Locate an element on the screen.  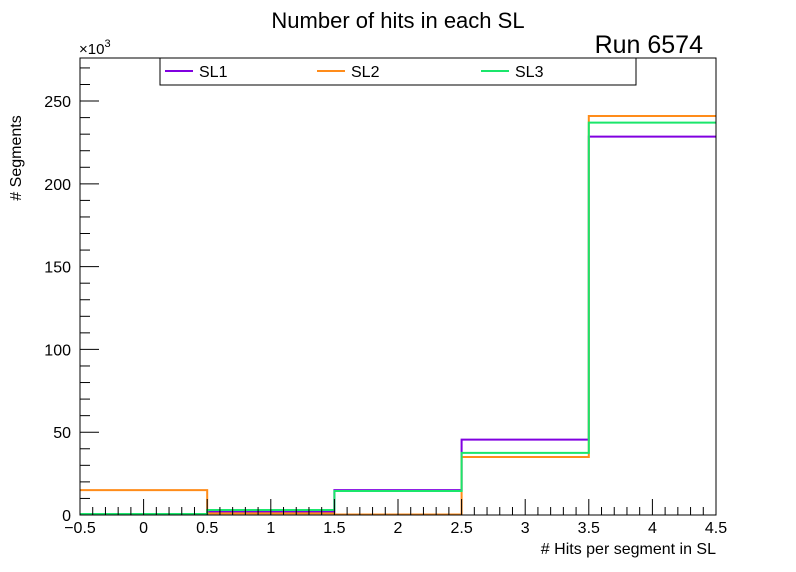
x-tick-label: −0.5 is located at coordinates (80, 528).